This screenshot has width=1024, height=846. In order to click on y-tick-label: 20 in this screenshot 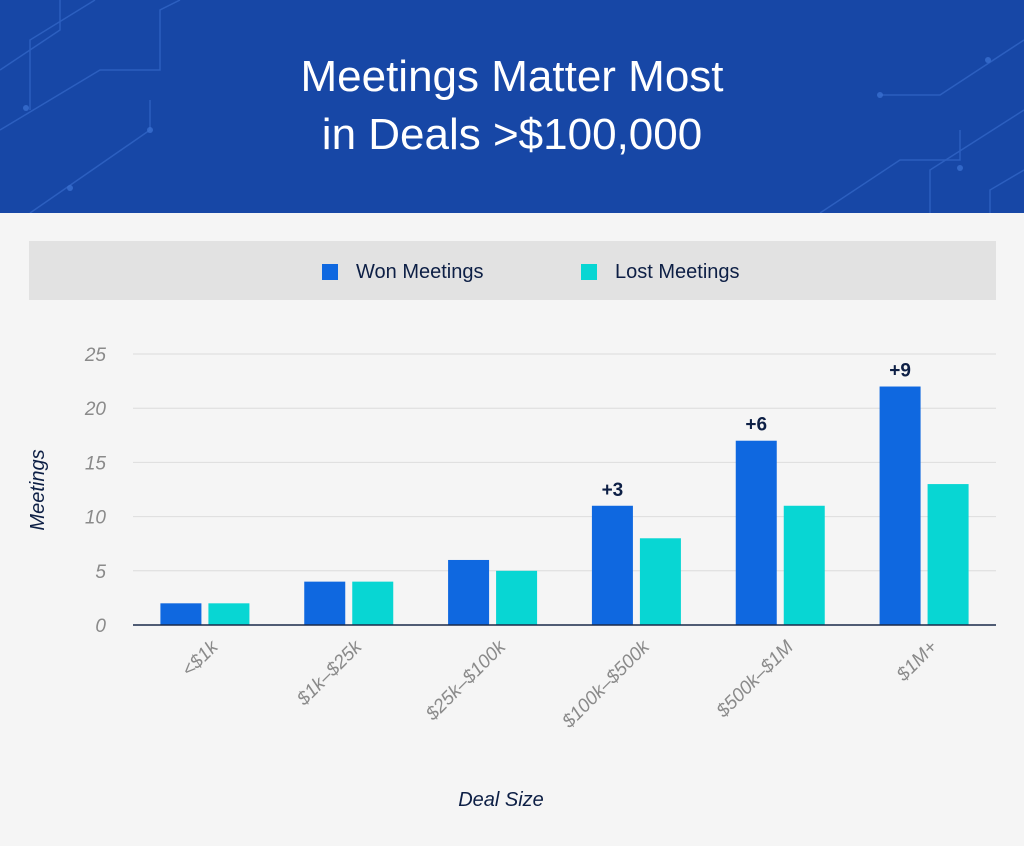, I will do `click(95, 409)`.